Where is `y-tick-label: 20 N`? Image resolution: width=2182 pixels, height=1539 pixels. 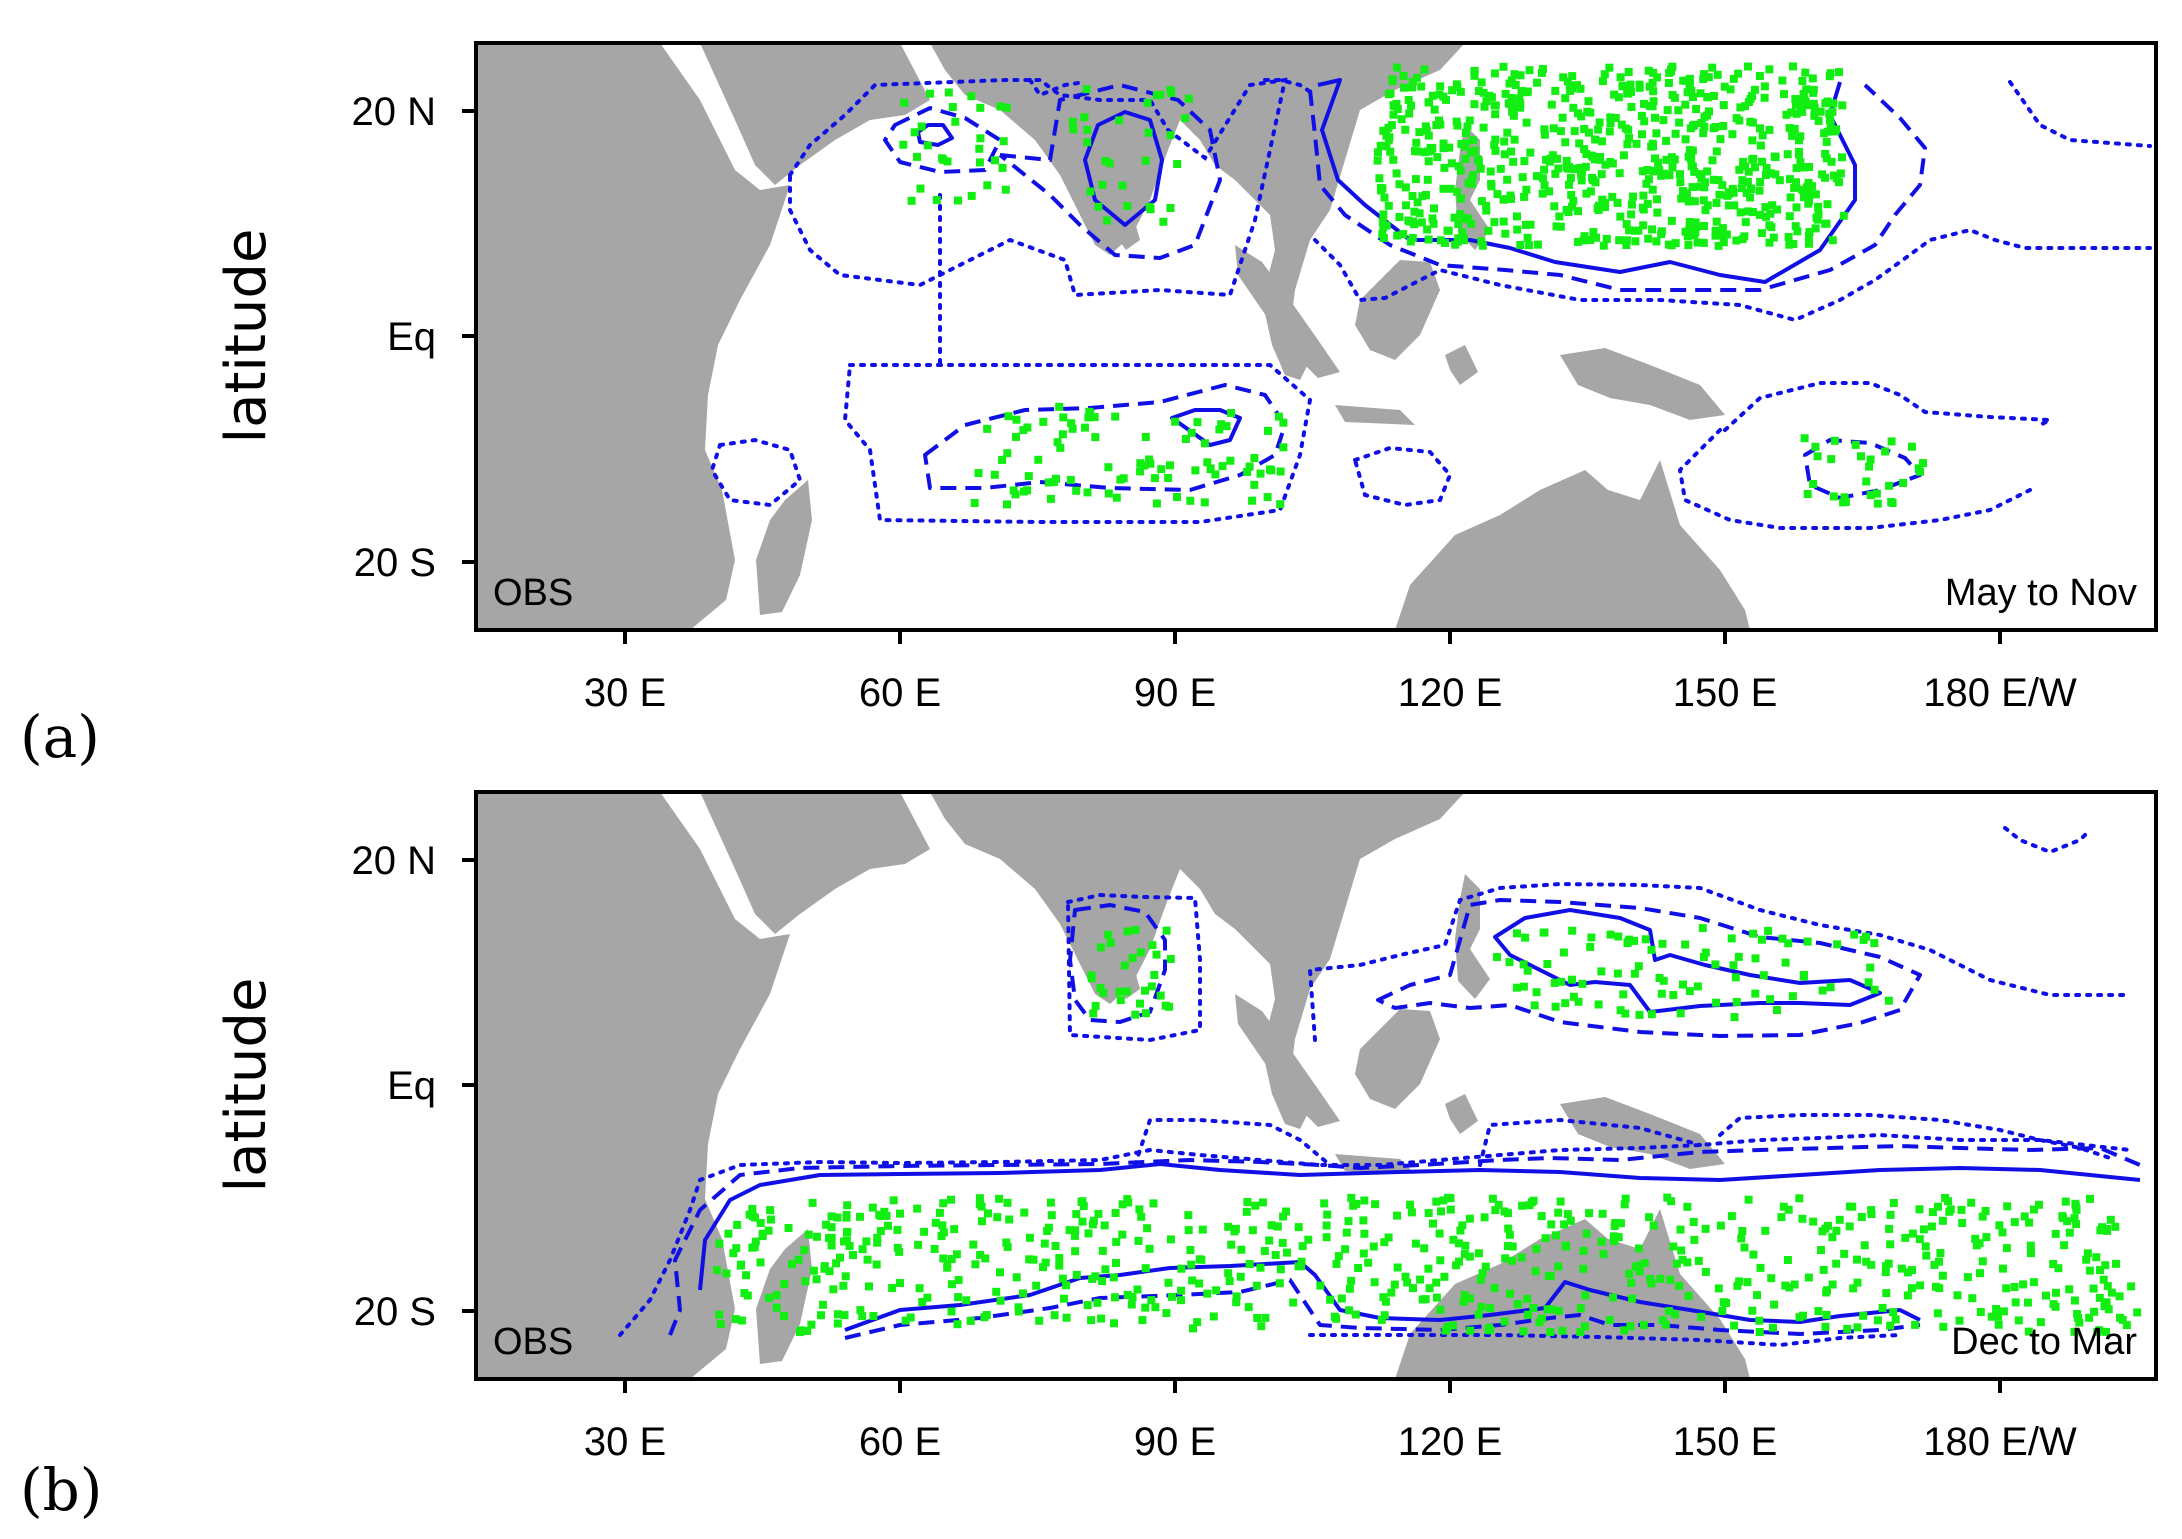 y-tick-label: 20 N is located at coordinates (394, 861).